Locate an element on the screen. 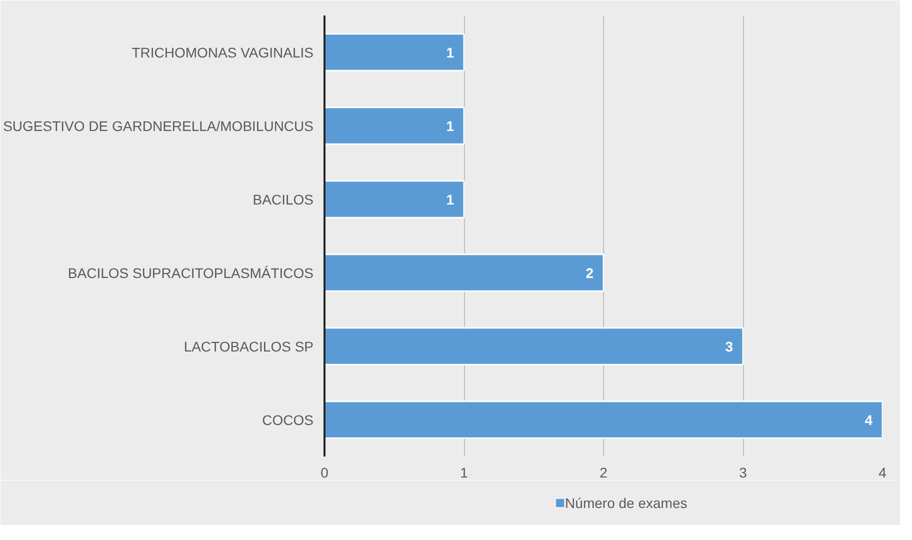 The width and height of the screenshot is (912, 540). x-tick-label: 0 is located at coordinates (324, 472).